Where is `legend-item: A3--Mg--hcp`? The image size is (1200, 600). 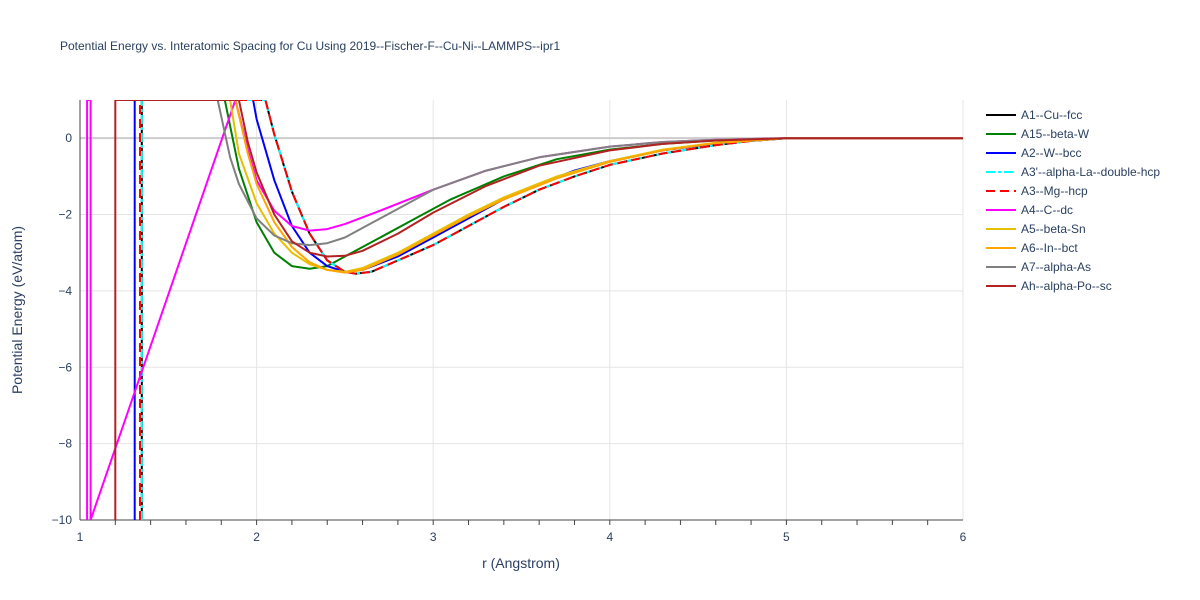 legend-item: A3--Mg--hcp is located at coordinates (1037, 191).